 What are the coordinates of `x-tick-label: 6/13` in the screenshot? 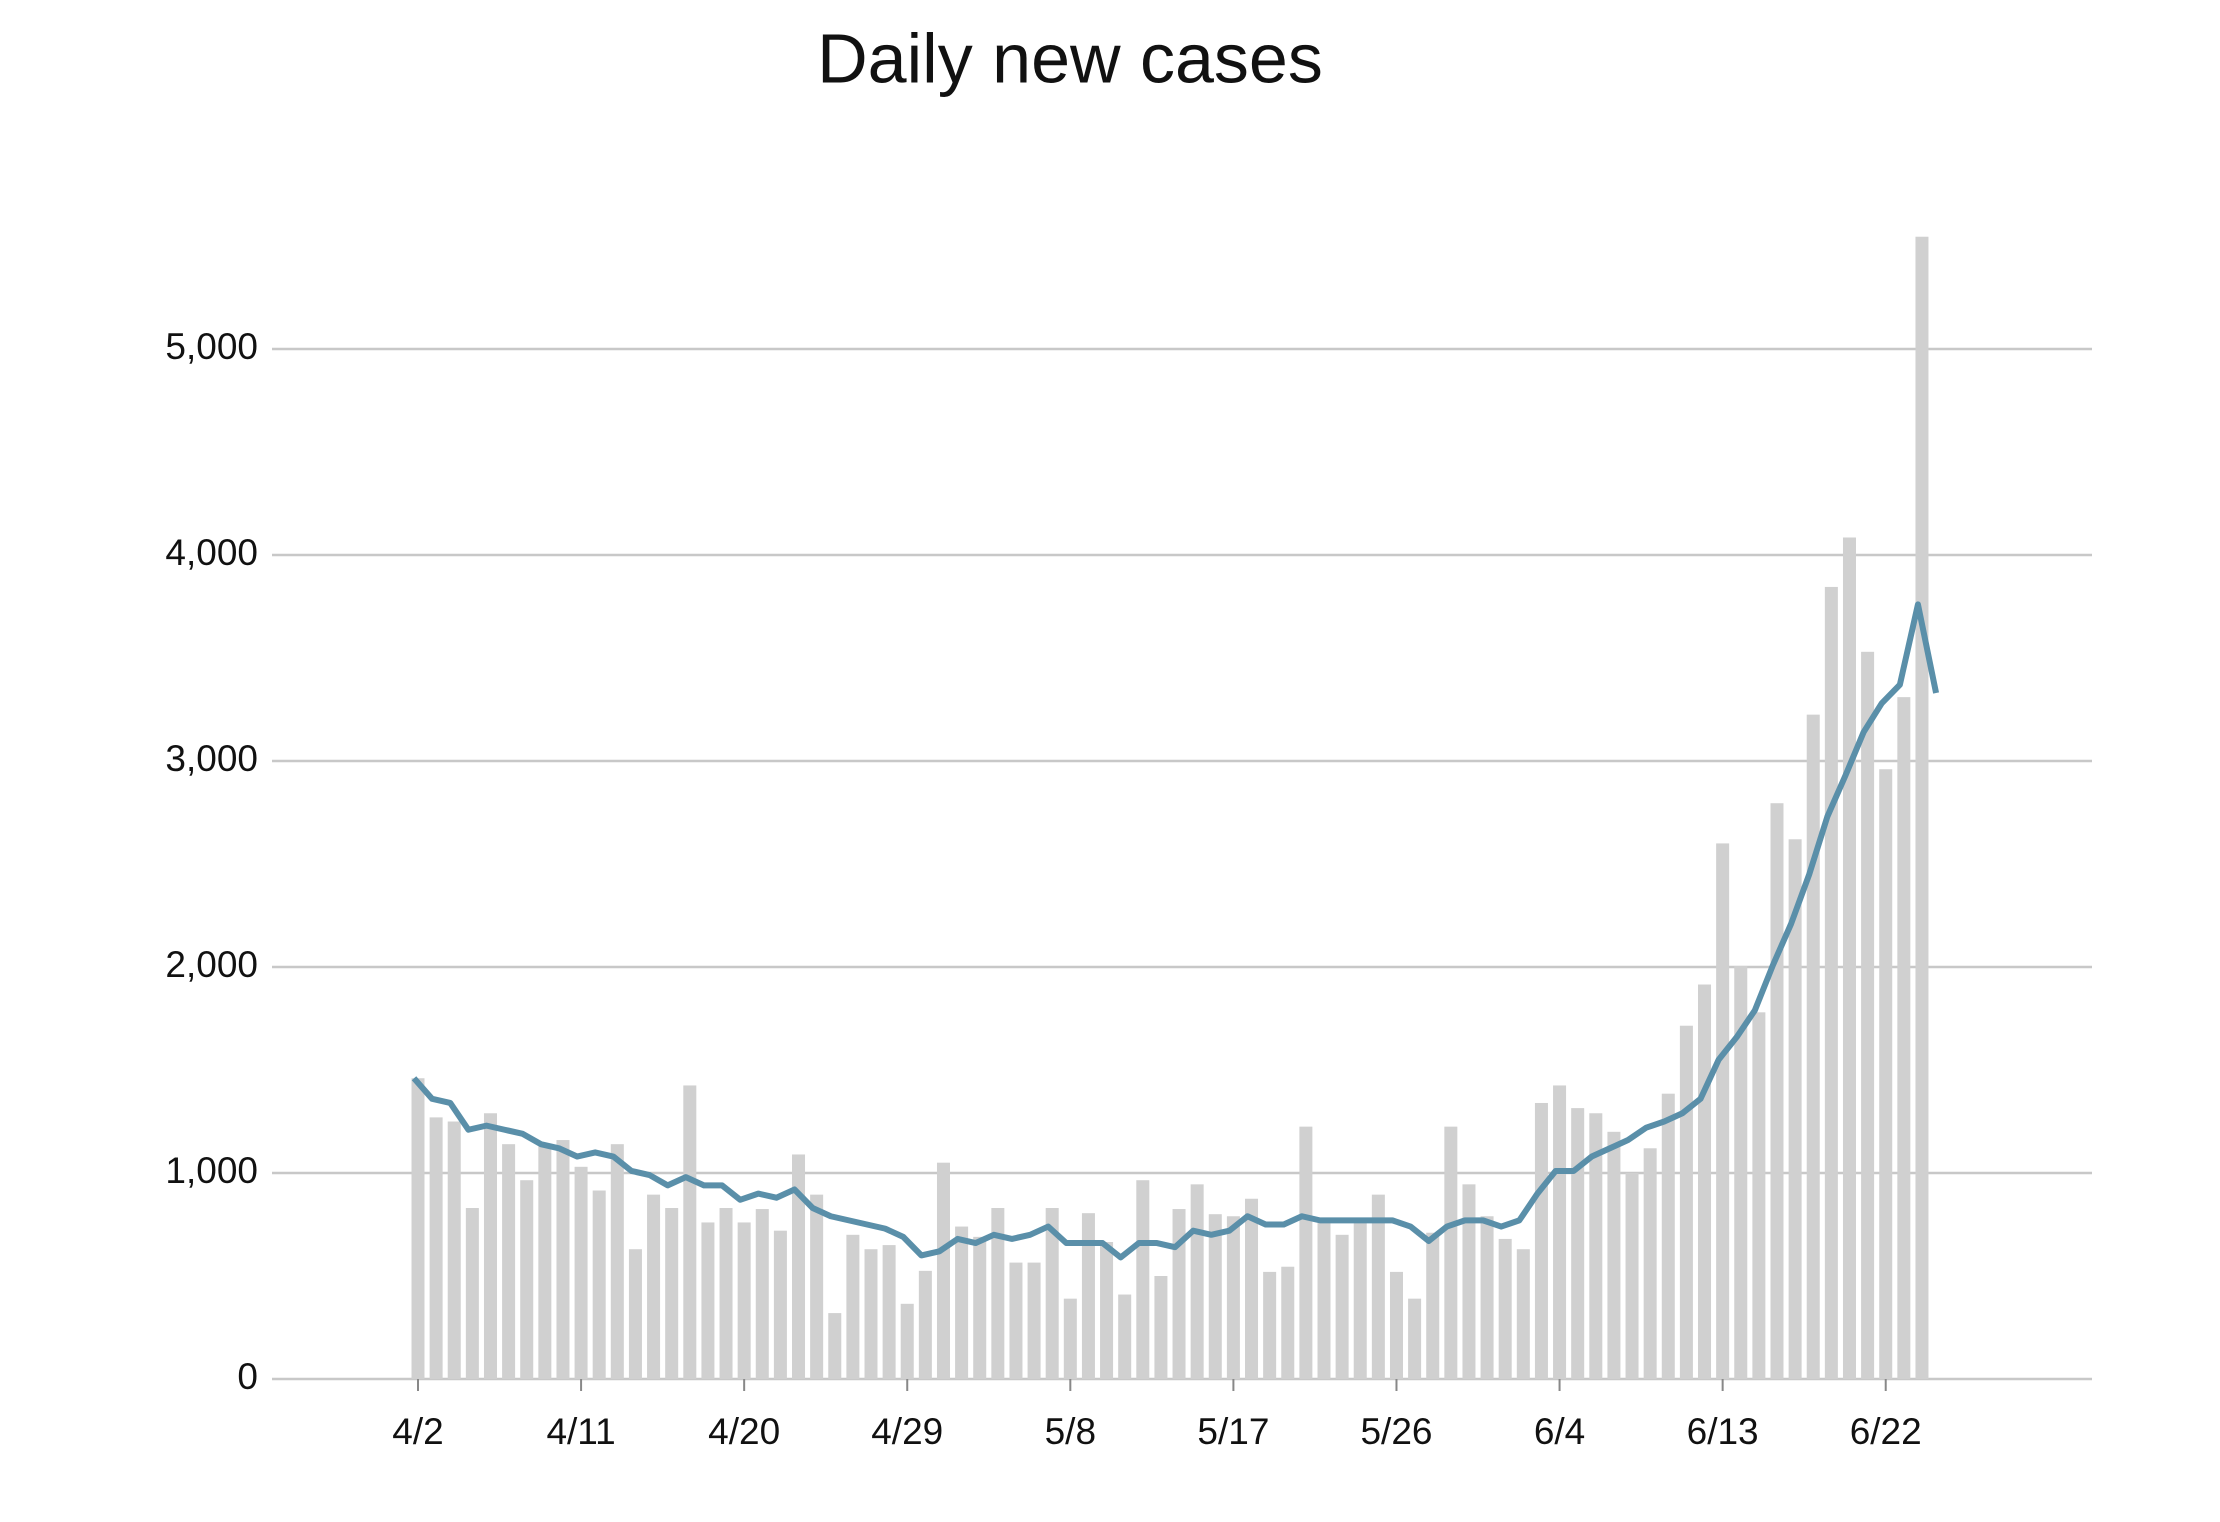 It's located at (1723, 1431).